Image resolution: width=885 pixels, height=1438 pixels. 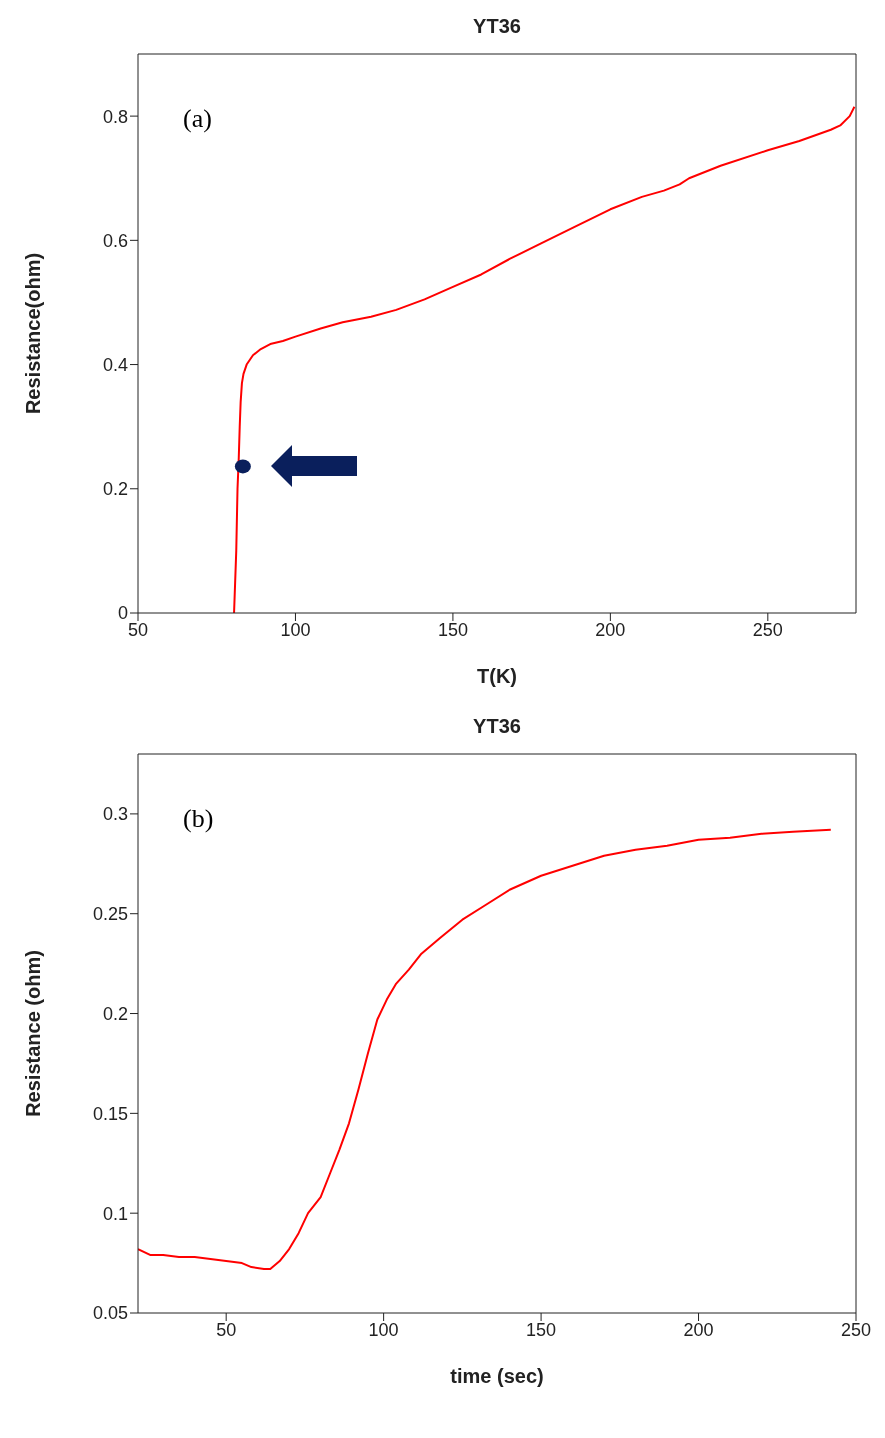 What do you see at coordinates (197, 119) in the screenshot?
I see `annotation: (a)` at bounding box center [197, 119].